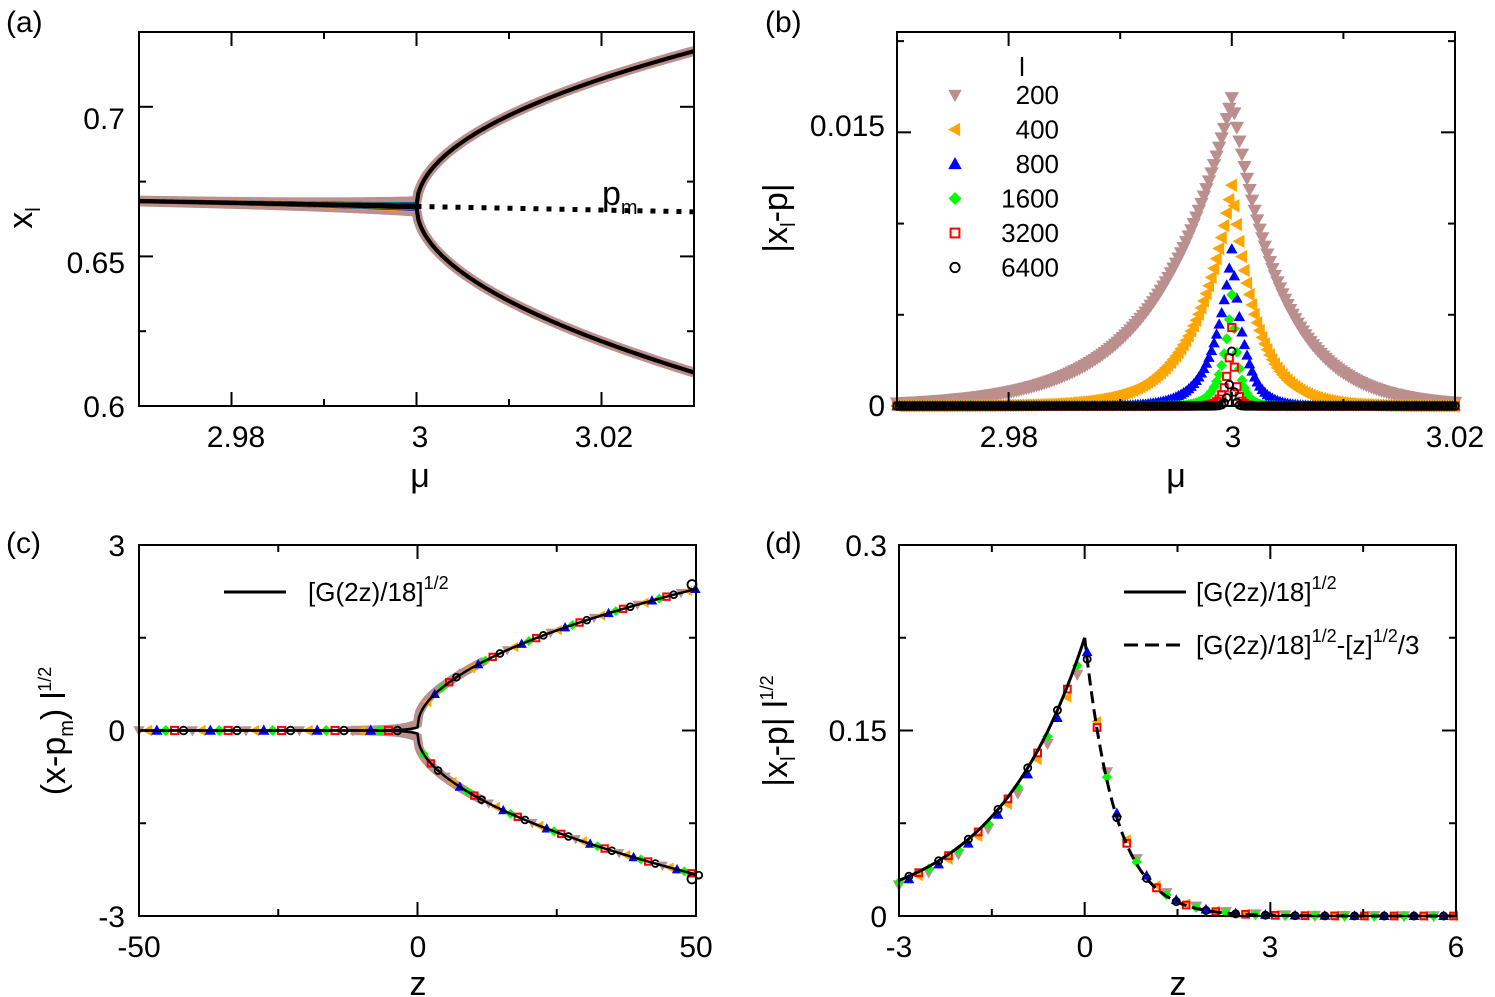 Image resolution: width=1495 pixels, height=997 pixels. Describe the element at coordinates (1233, 437) in the screenshot. I see `b-xtick-3: 3` at that location.